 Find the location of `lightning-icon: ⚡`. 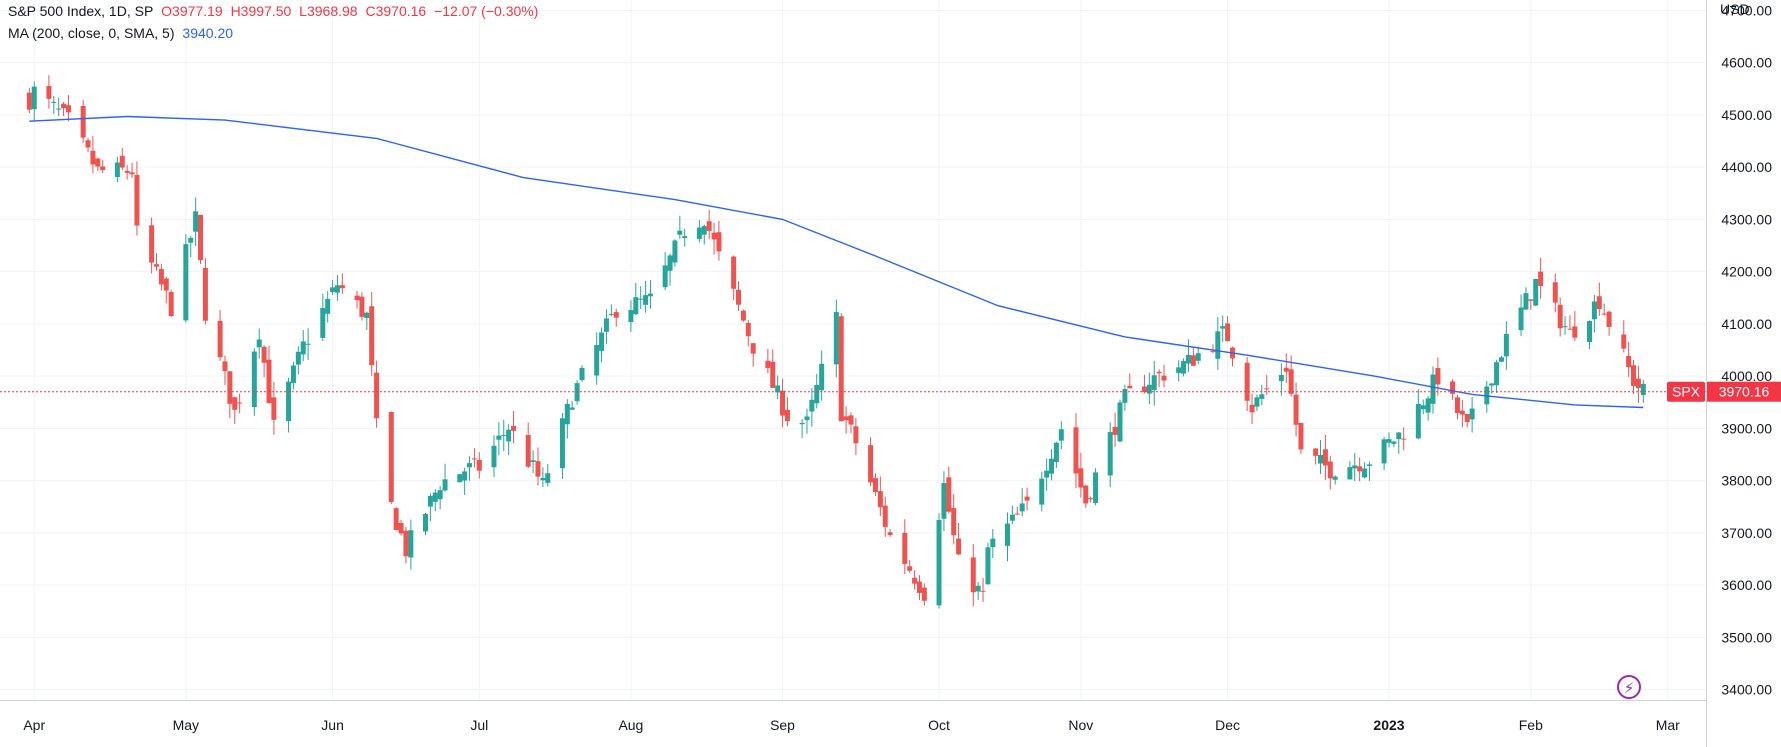

lightning-icon: ⚡ is located at coordinates (1629, 687).